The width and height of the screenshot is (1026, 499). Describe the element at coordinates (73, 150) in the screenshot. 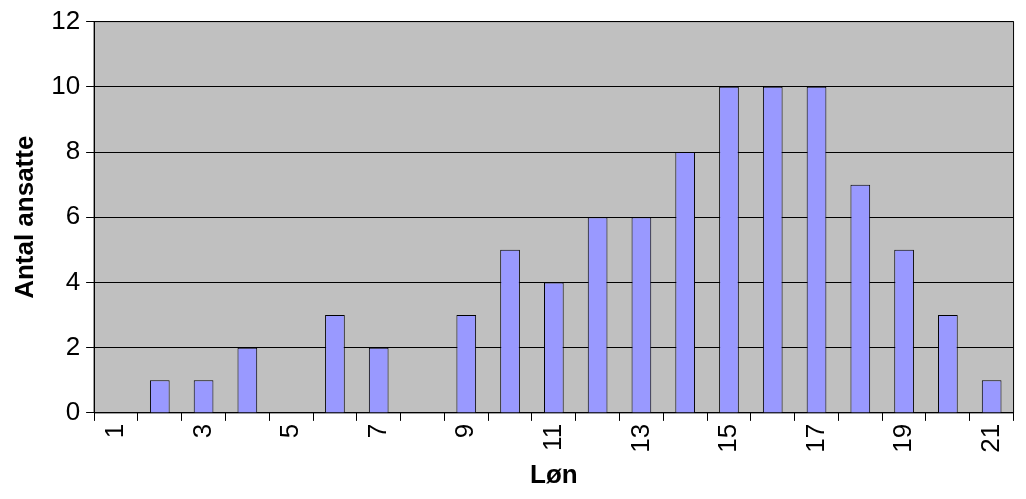

I see `y-tick-label: 8` at that location.